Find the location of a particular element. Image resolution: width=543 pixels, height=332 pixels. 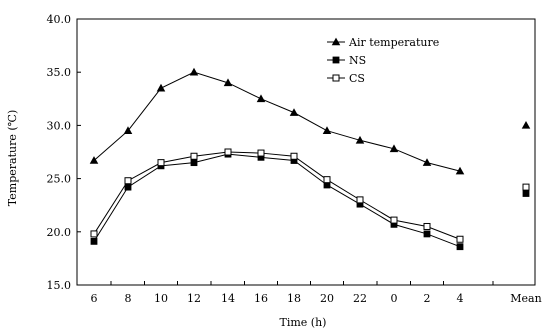

legend-label: CS is located at coordinates (357, 78).